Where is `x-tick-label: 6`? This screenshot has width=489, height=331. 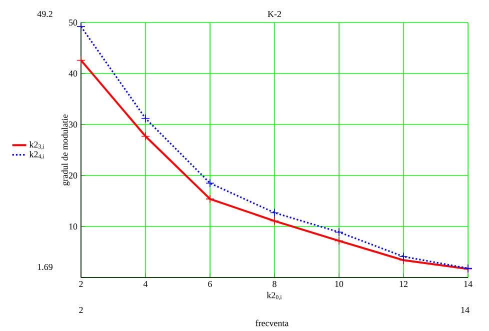 x-tick-label: 6 is located at coordinates (210, 284).